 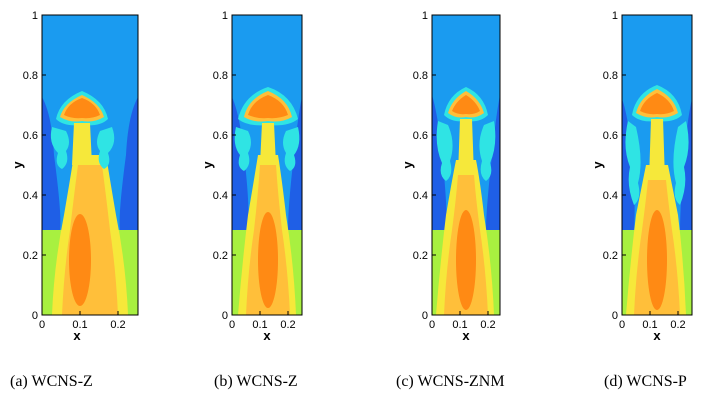 What do you see at coordinates (51, 381) in the screenshot?
I see `panel-caption: (a) WCNS-Z` at bounding box center [51, 381].